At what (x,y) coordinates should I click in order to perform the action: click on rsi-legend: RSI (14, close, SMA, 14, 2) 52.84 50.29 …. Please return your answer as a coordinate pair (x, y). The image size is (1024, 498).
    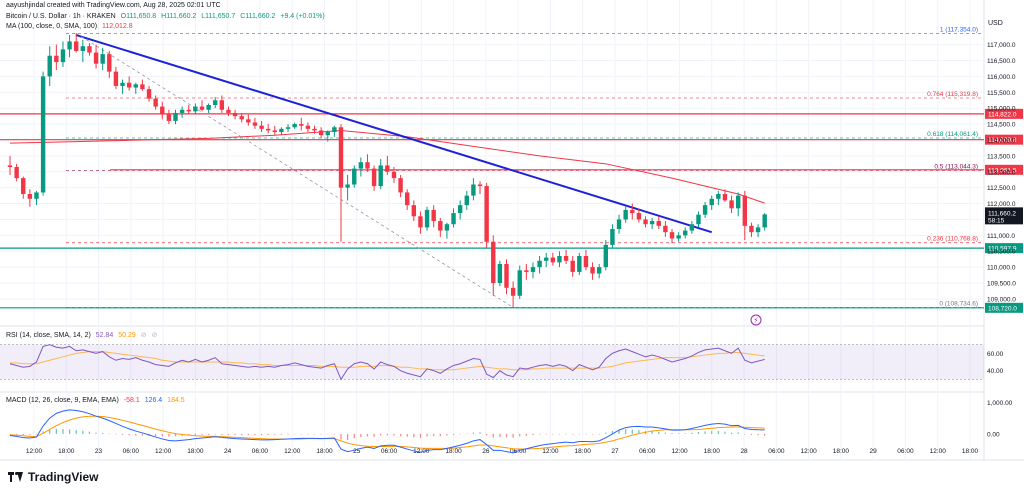
    Looking at the image, I should click on (83, 335).